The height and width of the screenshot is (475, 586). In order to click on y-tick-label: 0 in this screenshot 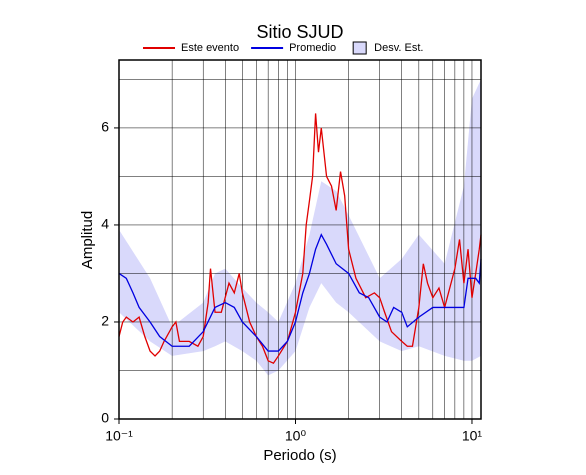, I will do `click(105, 418)`.